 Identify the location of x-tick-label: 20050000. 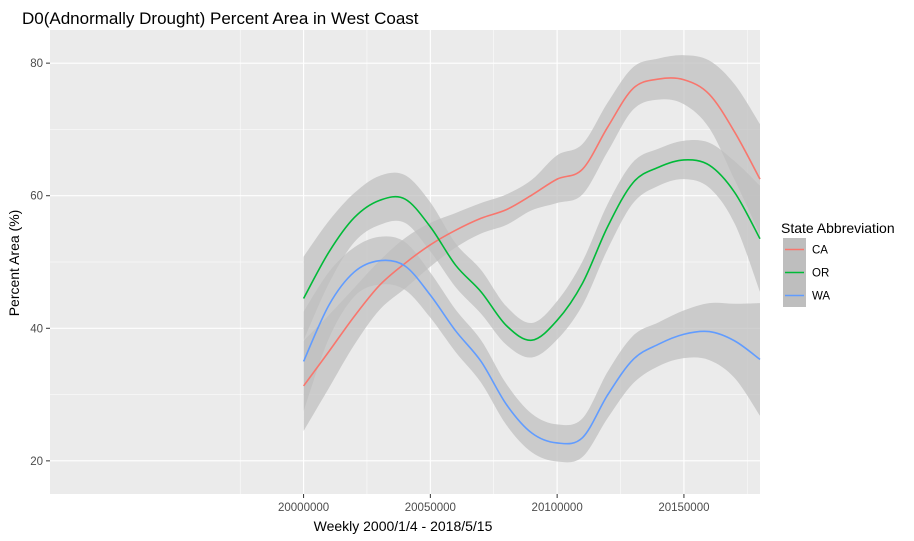
(430, 508).